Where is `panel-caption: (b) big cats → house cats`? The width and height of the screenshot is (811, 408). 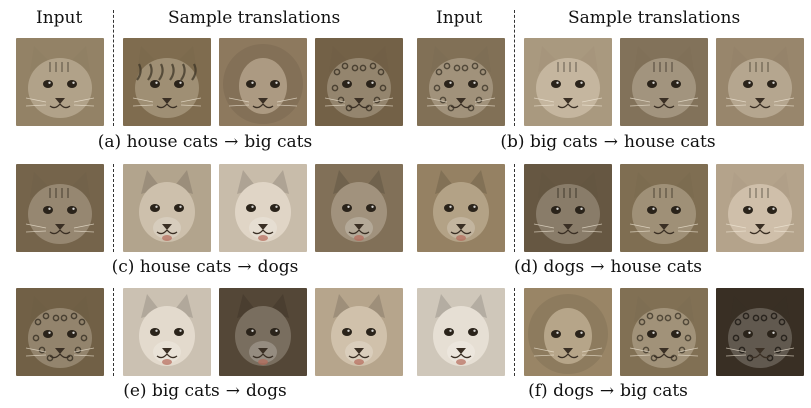
panel-caption: (b) big cats → house cats is located at coordinates (608, 142).